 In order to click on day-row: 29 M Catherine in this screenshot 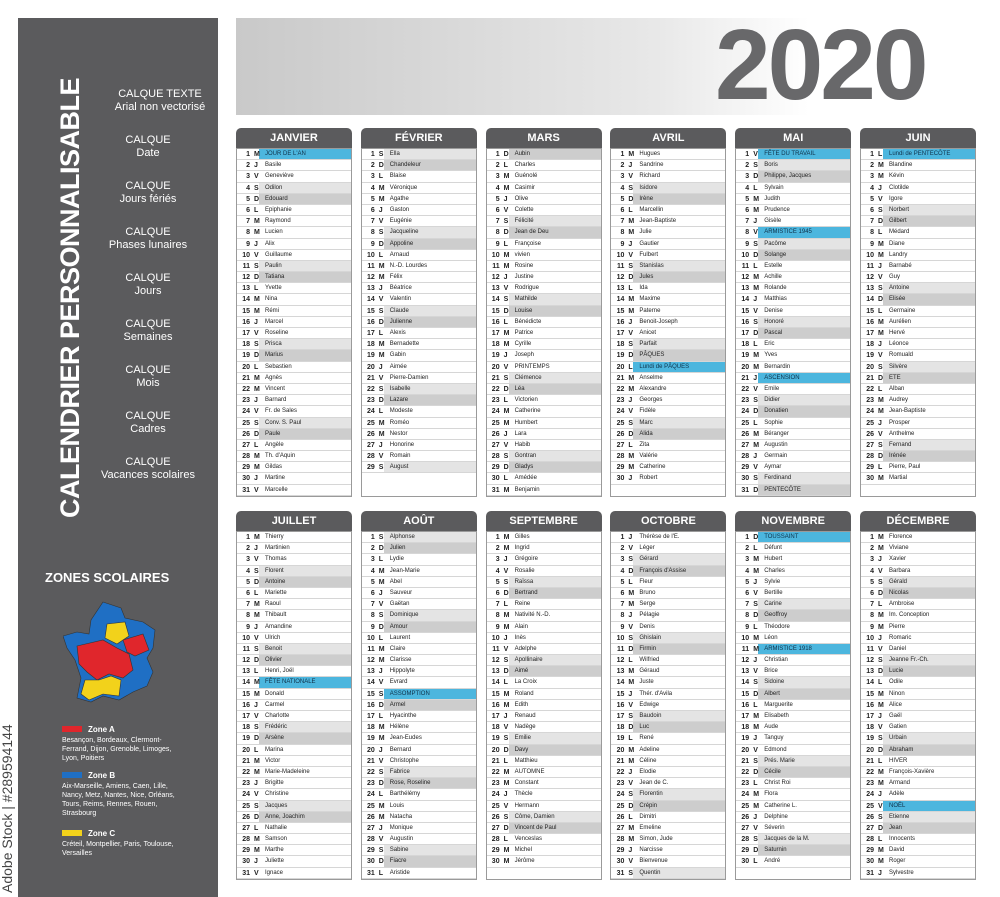, I will do `click(668, 468)`.